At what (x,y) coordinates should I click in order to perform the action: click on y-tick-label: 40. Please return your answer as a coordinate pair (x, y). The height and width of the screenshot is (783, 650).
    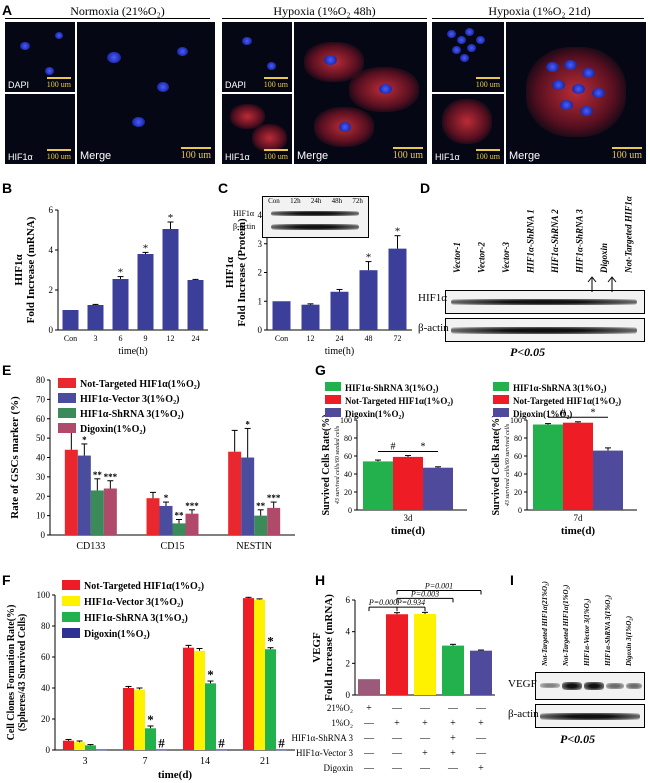
    Looking at the image, I should click on (518, 474).